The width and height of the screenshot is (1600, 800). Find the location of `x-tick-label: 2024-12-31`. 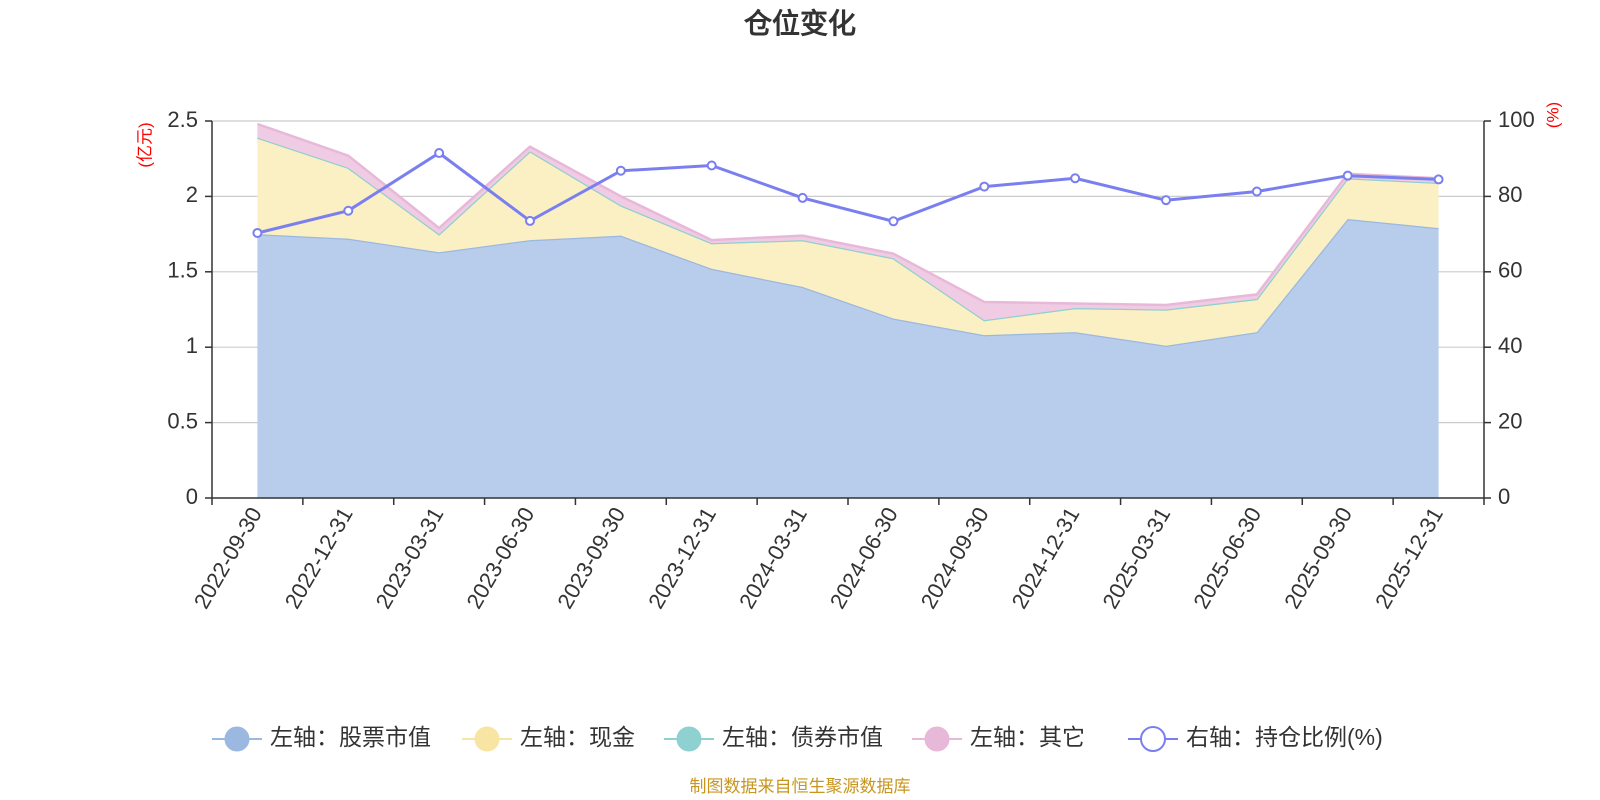

x-tick-label: 2024-12-31 is located at coordinates (1046, 558).